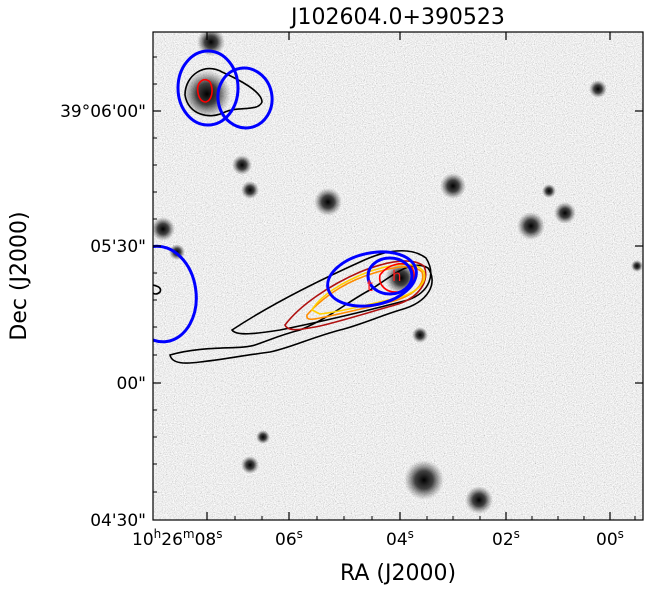  What do you see at coordinates (398, 573) in the screenshot?
I see `x-axis-label: RA (J2000)` at bounding box center [398, 573].